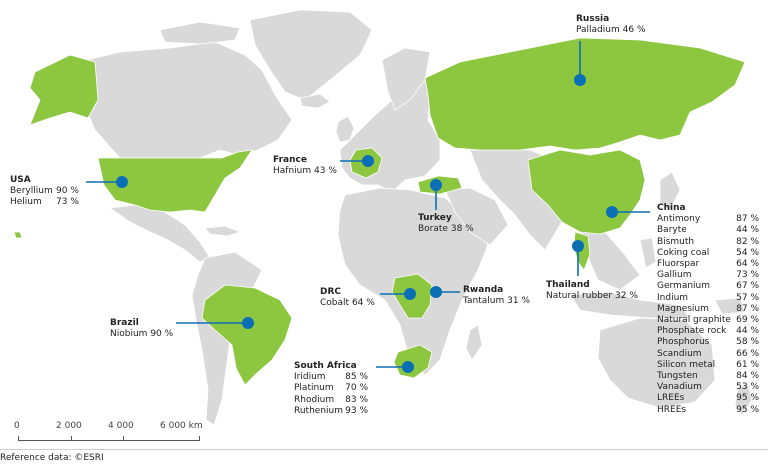  What do you see at coordinates (708, 320) in the screenshot?
I see `label-row: Natural graphite 69 %` at bounding box center [708, 320].